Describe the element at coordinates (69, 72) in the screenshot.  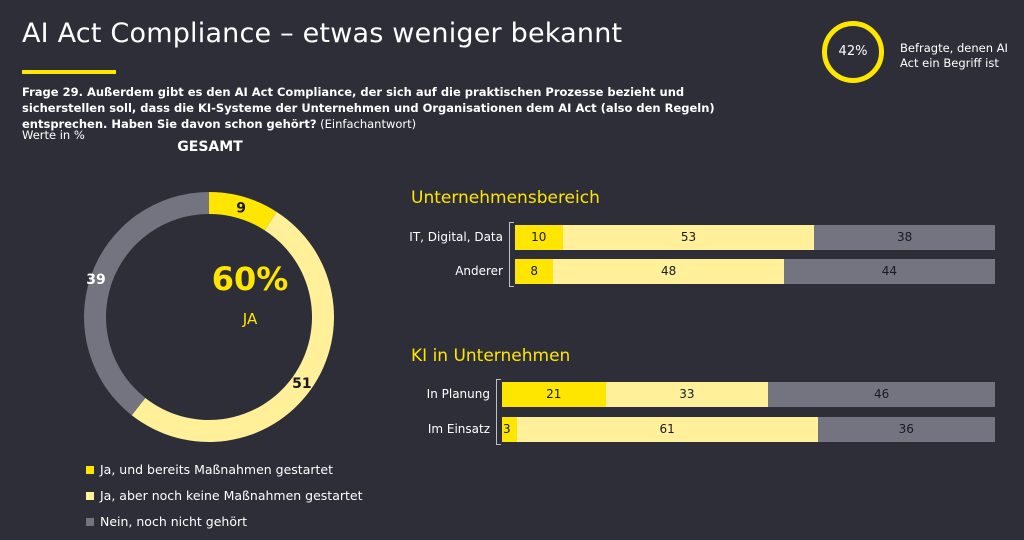
I see `title-underline` at that location.